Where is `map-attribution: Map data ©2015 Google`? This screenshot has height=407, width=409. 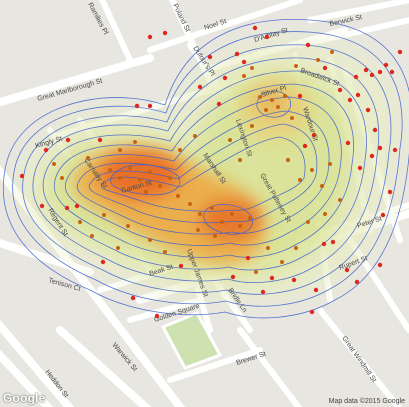
map-attribution: Map data ©2015 Google is located at coordinates (366, 401).